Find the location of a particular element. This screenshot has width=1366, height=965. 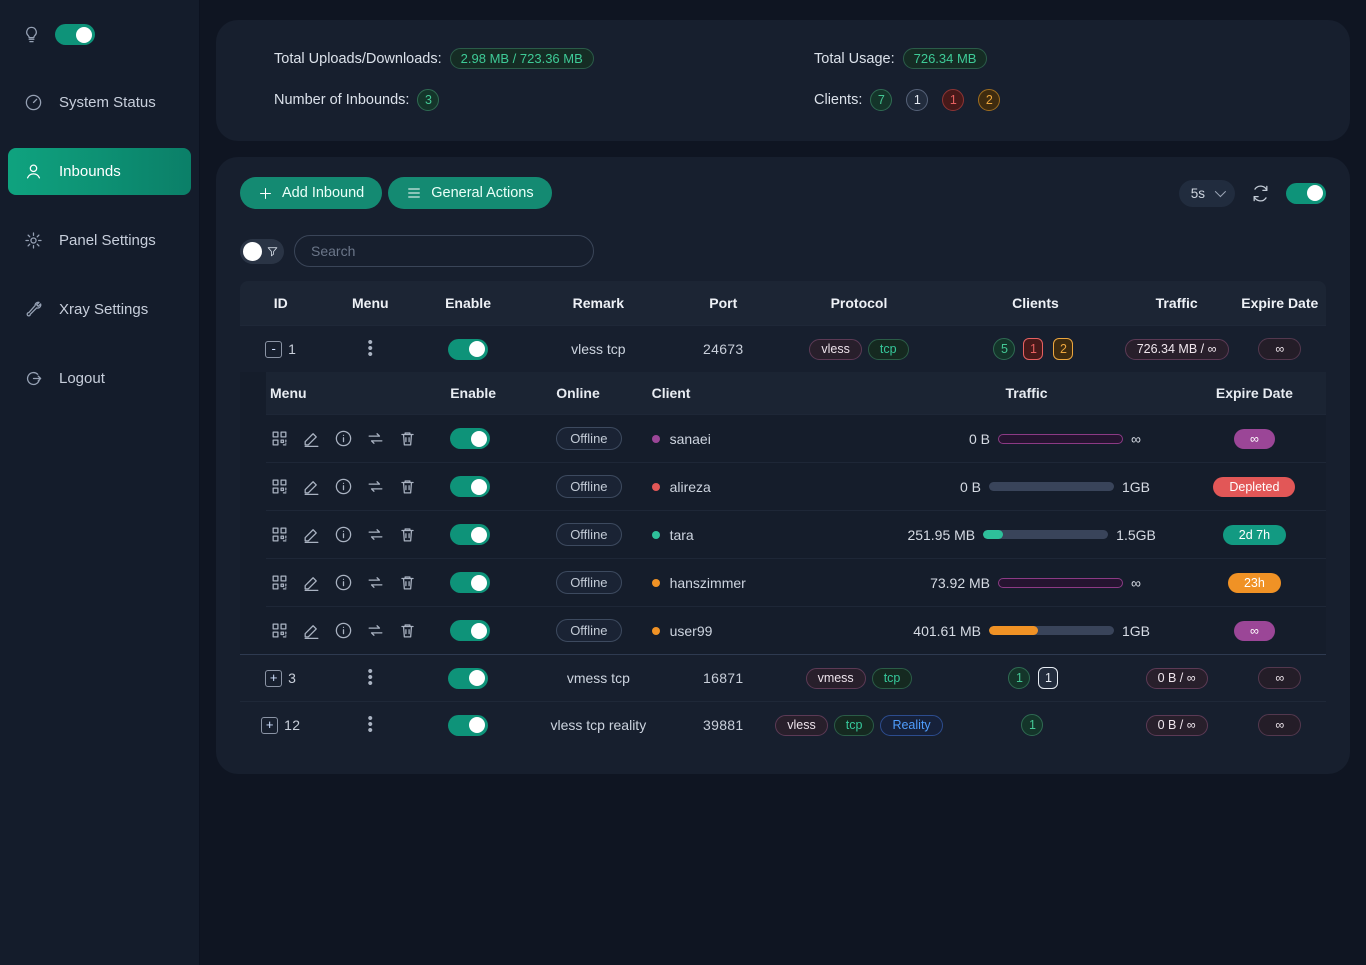

col-header-online: Online is located at coordinates (578, 393).